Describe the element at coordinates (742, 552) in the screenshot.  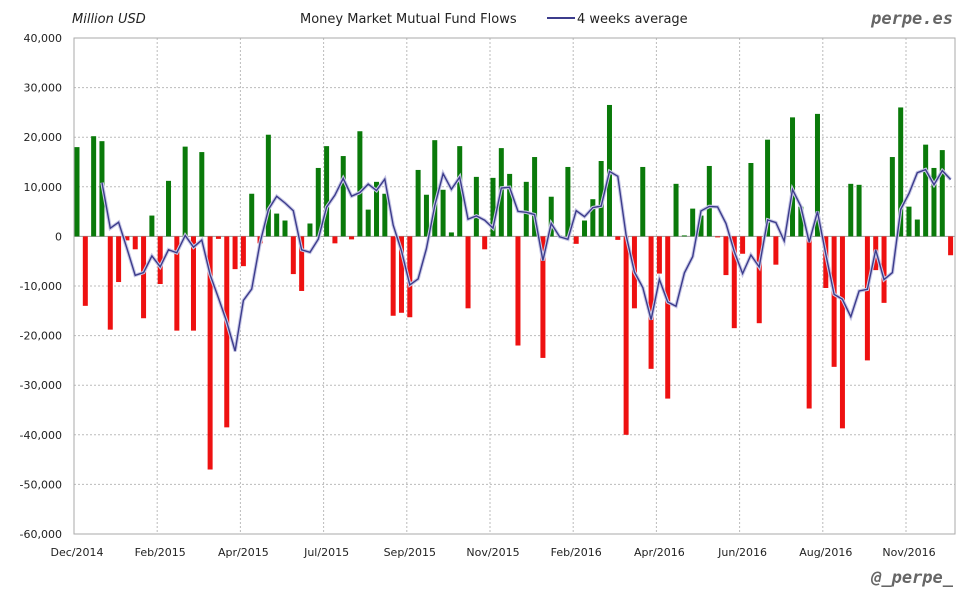
I see `x-tick-label: Jun/2016` at that location.